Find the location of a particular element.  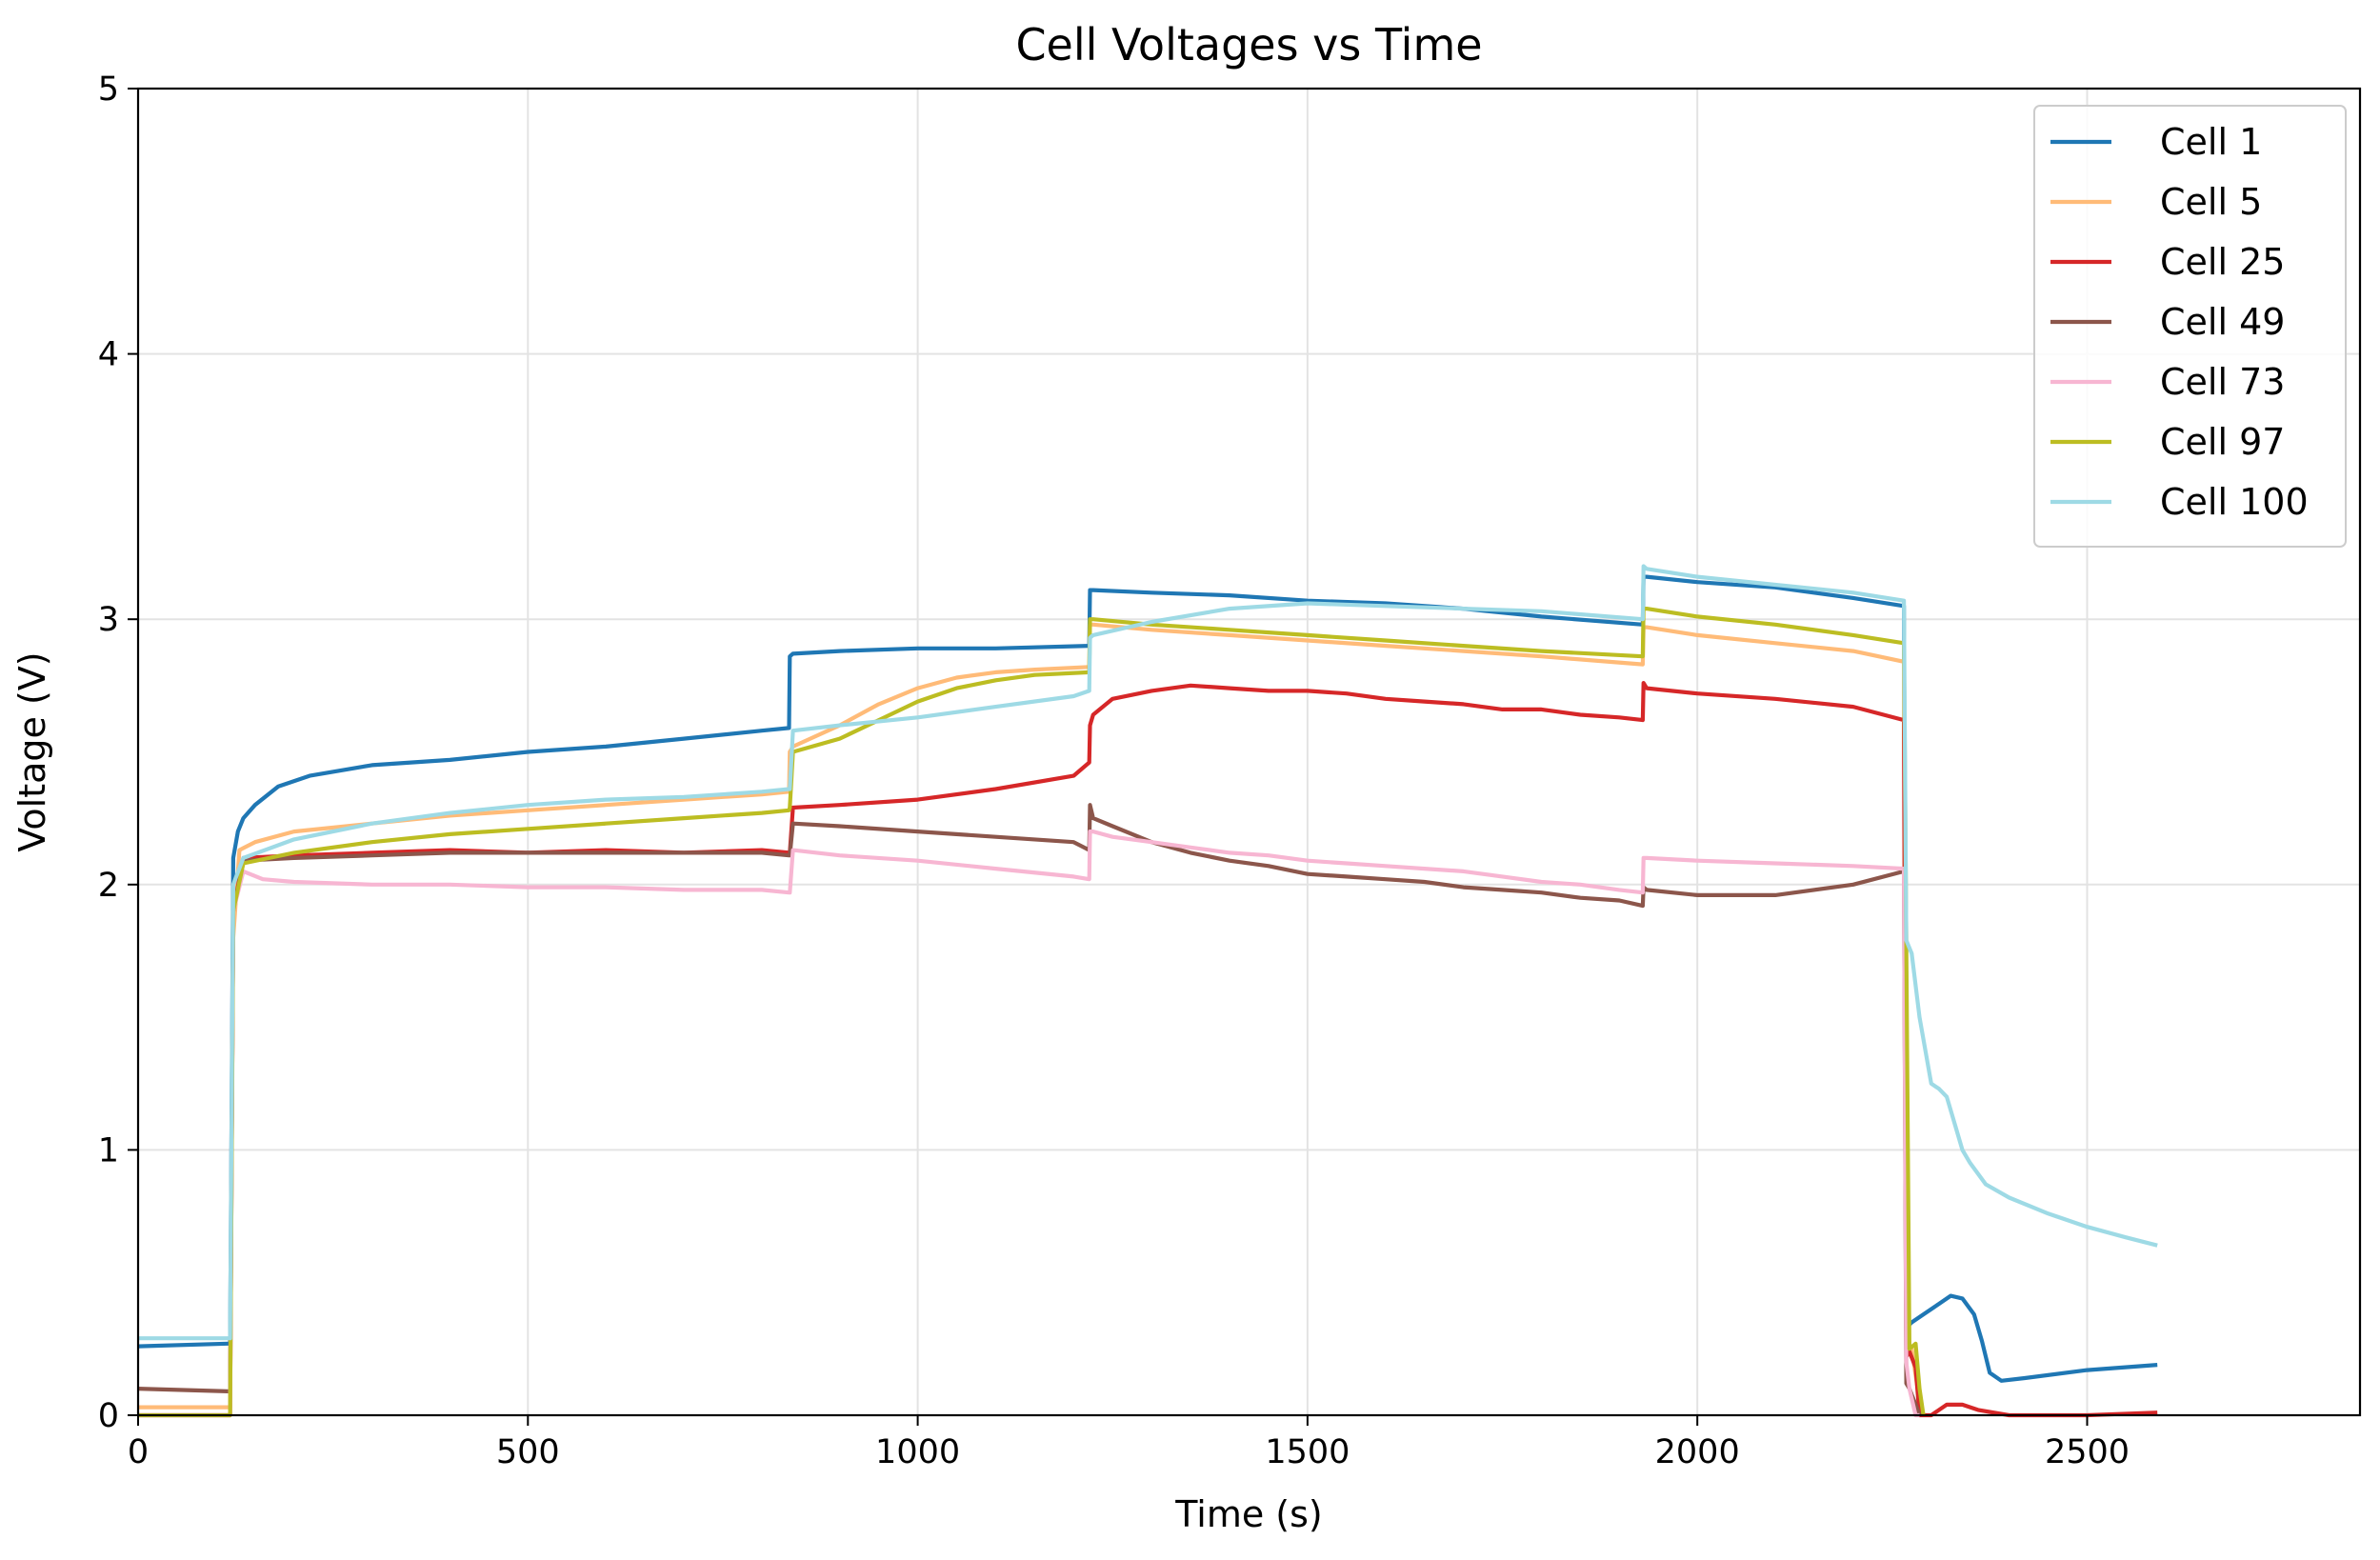

legend-box is located at coordinates (2190, 326).